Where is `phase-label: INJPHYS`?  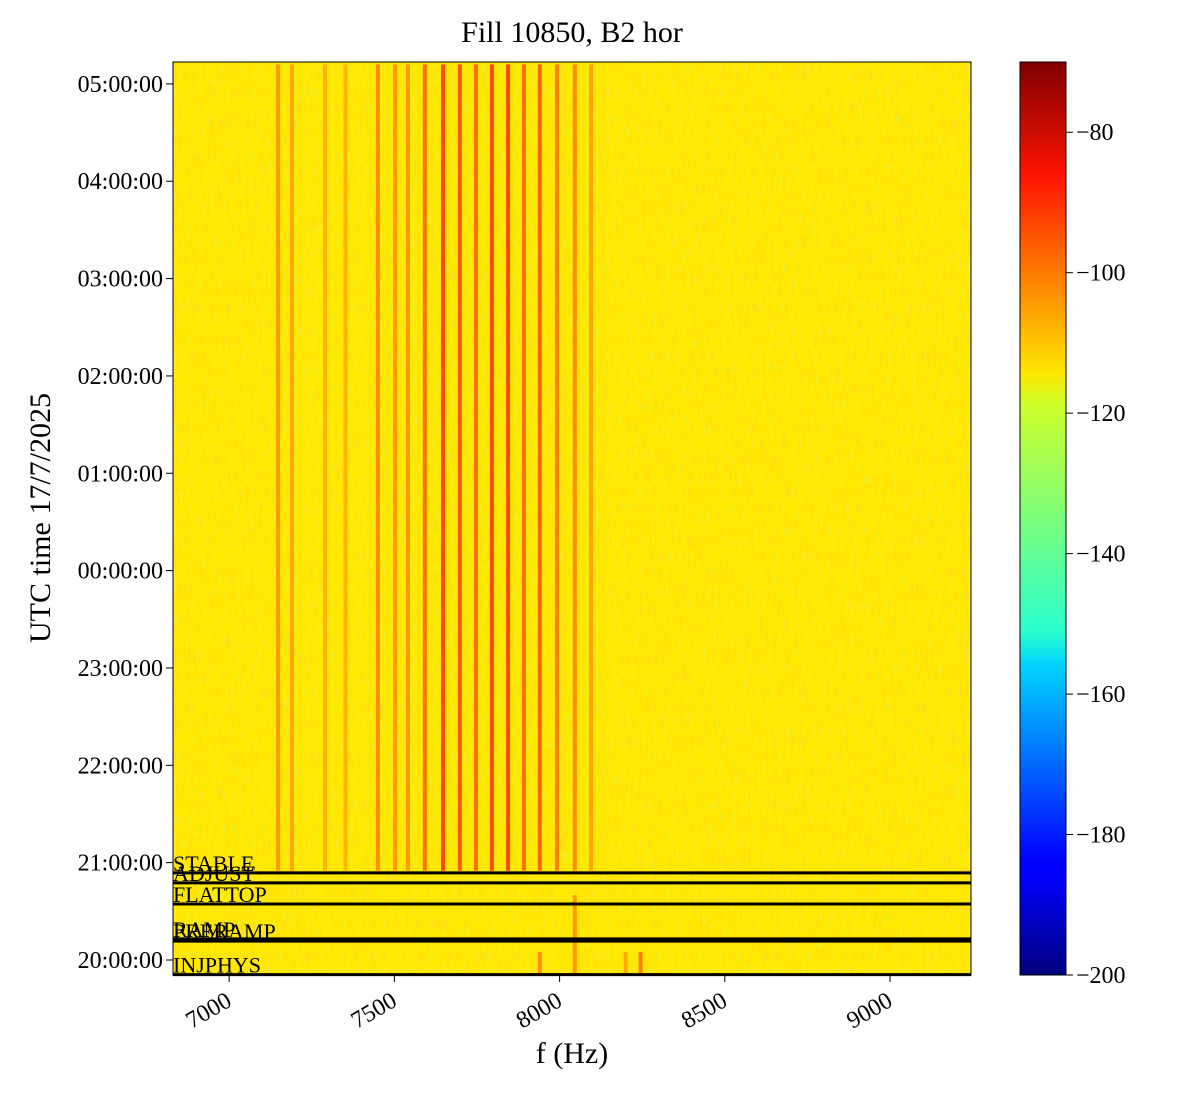
phase-label: INJPHYS is located at coordinates (217, 965).